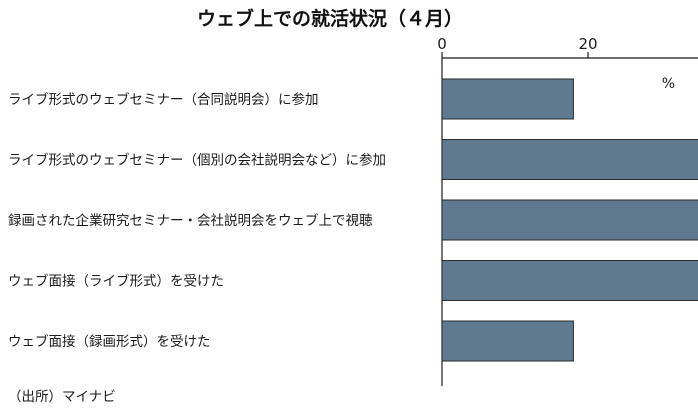 The image size is (698, 416). What do you see at coordinates (442, 44) in the screenshot?
I see `x-tick-label: 0` at bounding box center [442, 44].